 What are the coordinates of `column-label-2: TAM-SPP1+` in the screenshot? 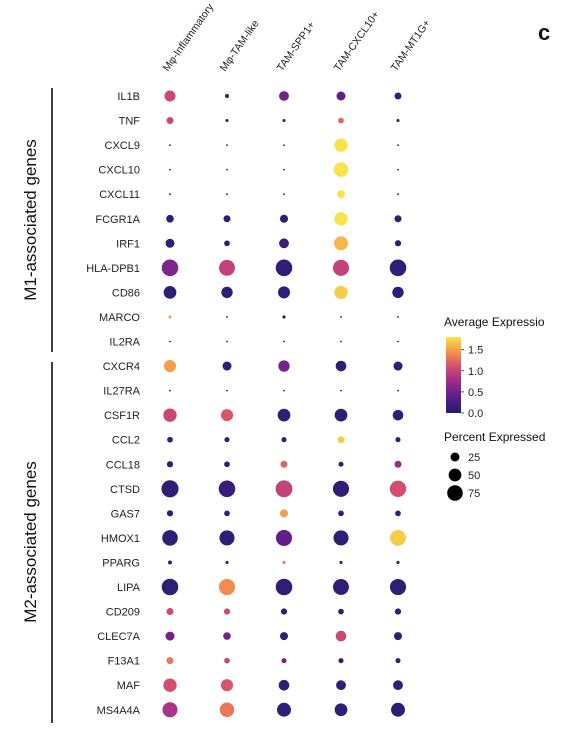 It's located at (296, 46).